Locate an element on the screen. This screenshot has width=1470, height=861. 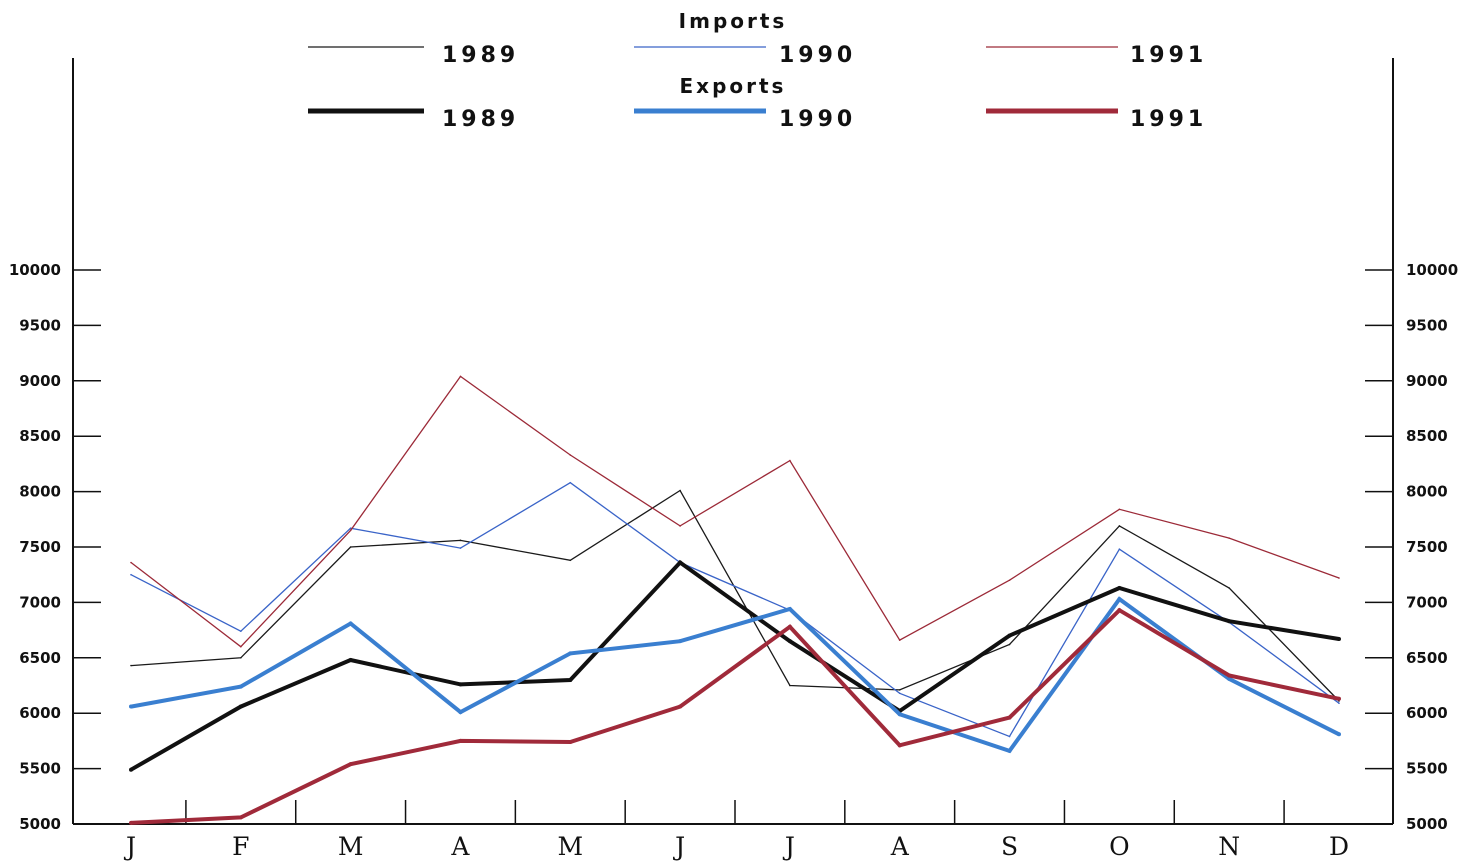
x-category-label: O is located at coordinates (1119, 846).